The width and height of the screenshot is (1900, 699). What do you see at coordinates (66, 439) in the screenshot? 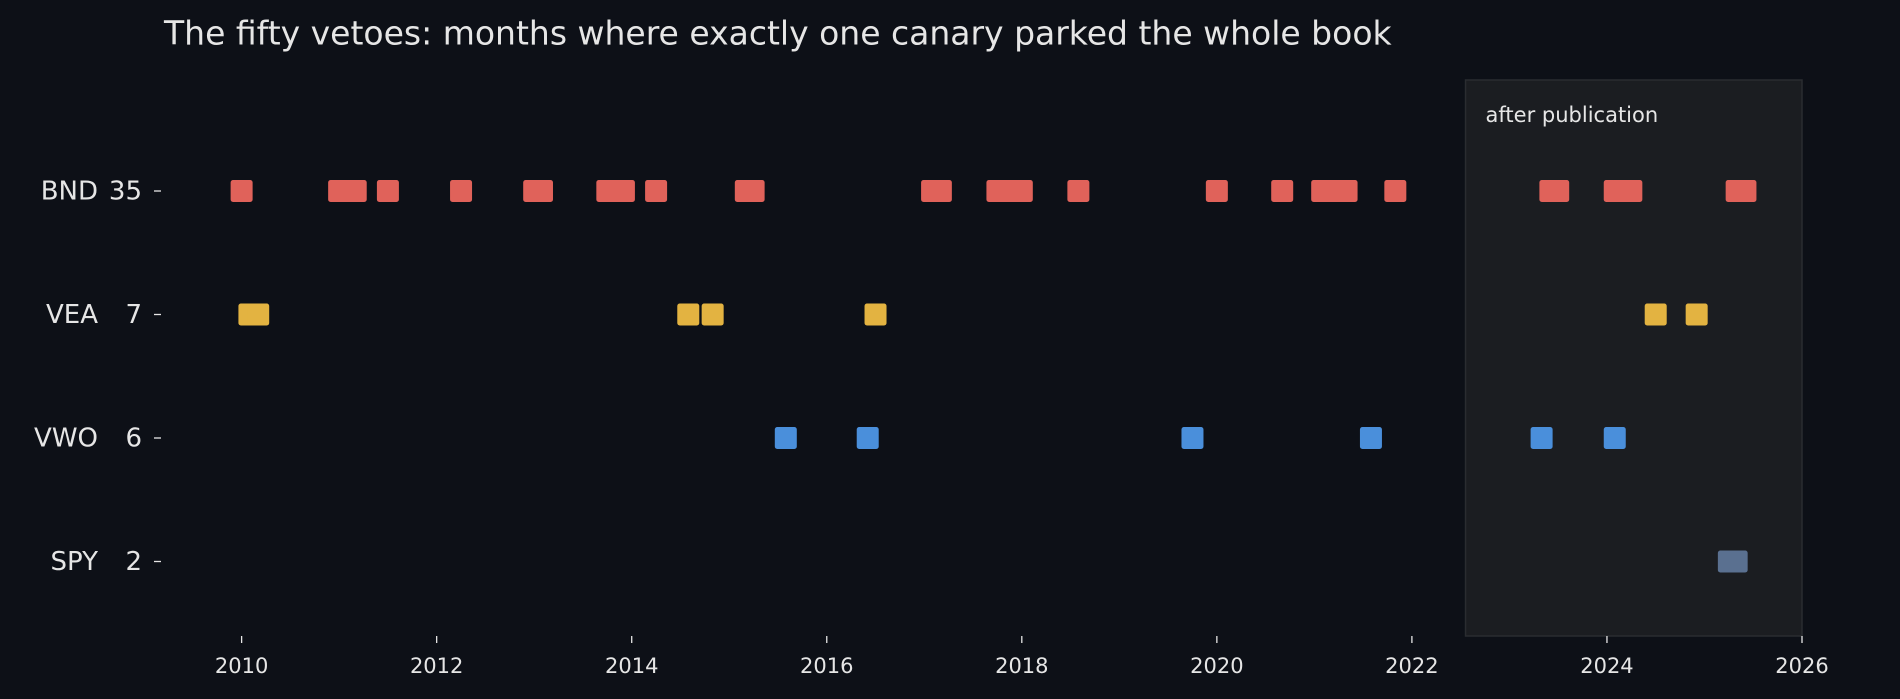
I see `row-label: VWO` at bounding box center [66, 439].